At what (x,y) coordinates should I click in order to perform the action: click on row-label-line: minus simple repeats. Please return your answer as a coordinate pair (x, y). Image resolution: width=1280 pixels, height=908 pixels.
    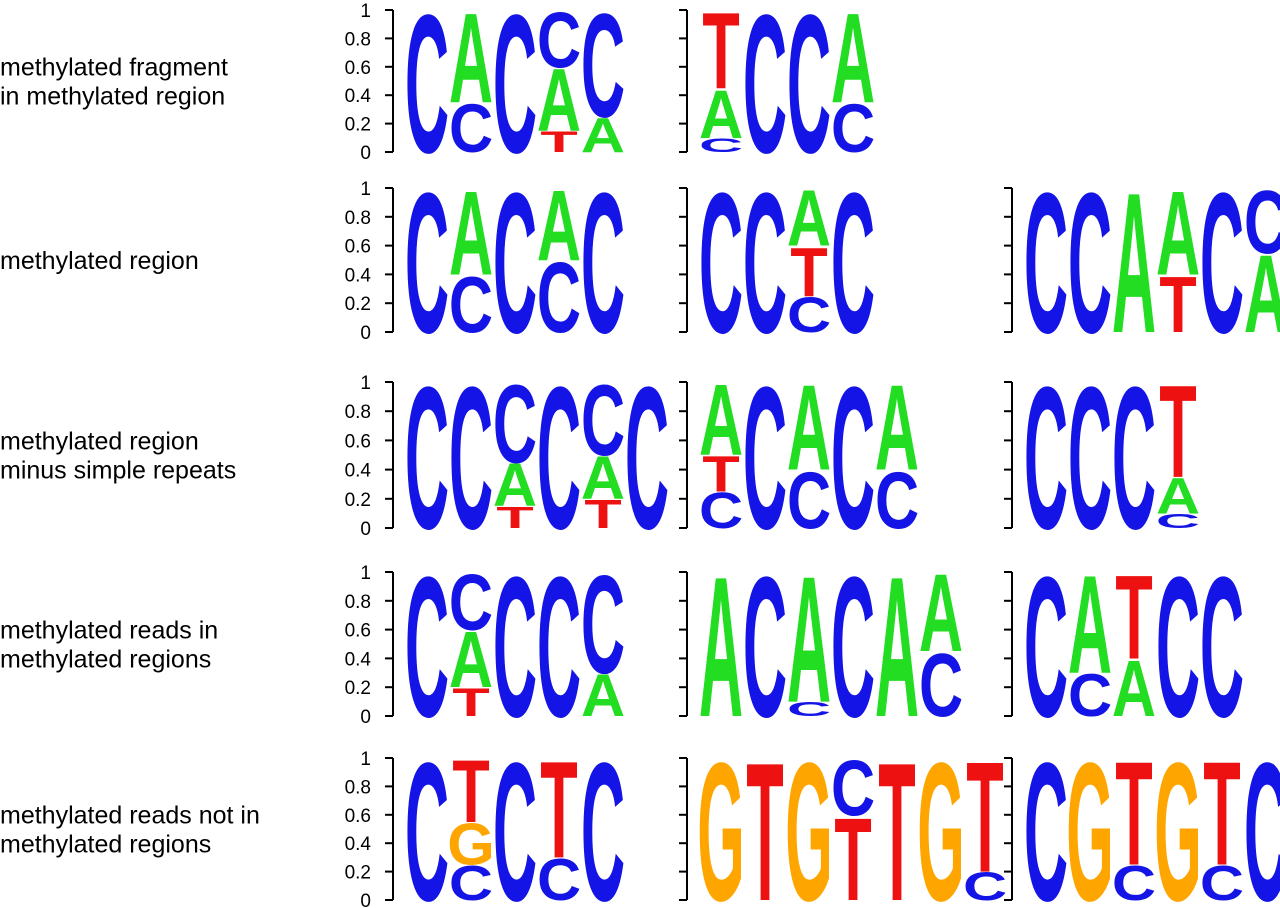
    Looking at the image, I should click on (118, 471).